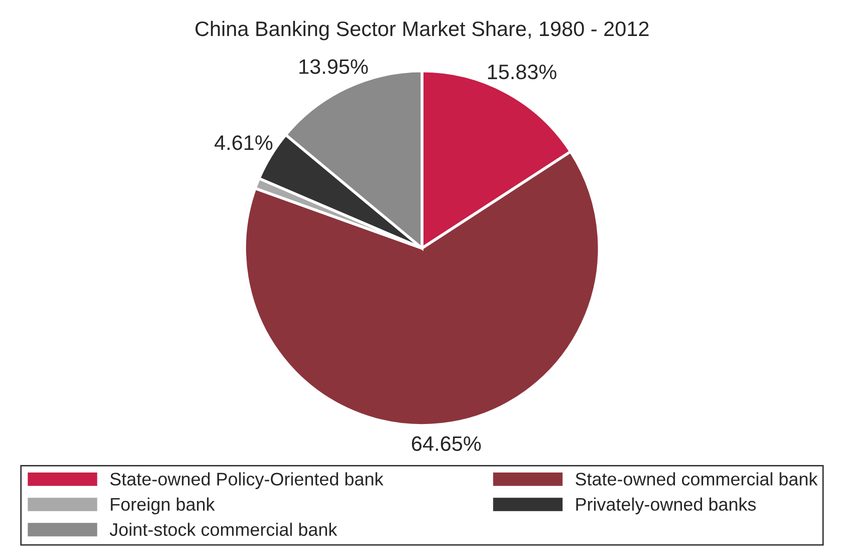 This screenshot has width=844, height=554. Describe the element at coordinates (333, 66) in the screenshot. I see `data-label: 13.95%` at that location.